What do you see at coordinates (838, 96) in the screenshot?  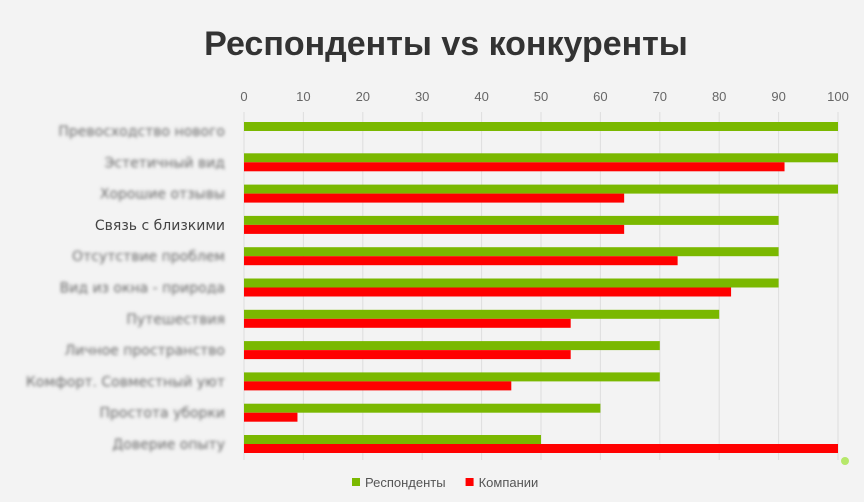 I see `x-tick-label: 100` at bounding box center [838, 96].